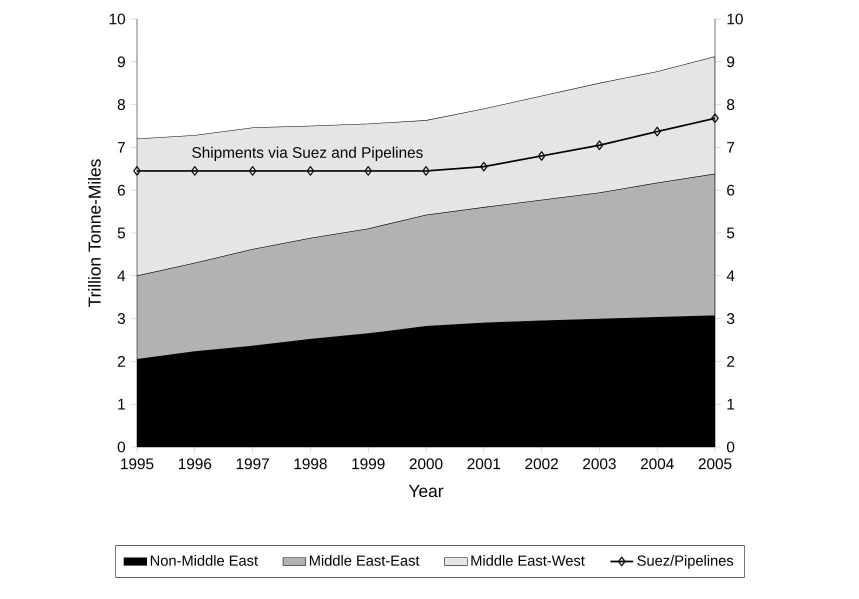  What do you see at coordinates (730, 276) in the screenshot?
I see `y2-tick-label: 4` at bounding box center [730, 276].